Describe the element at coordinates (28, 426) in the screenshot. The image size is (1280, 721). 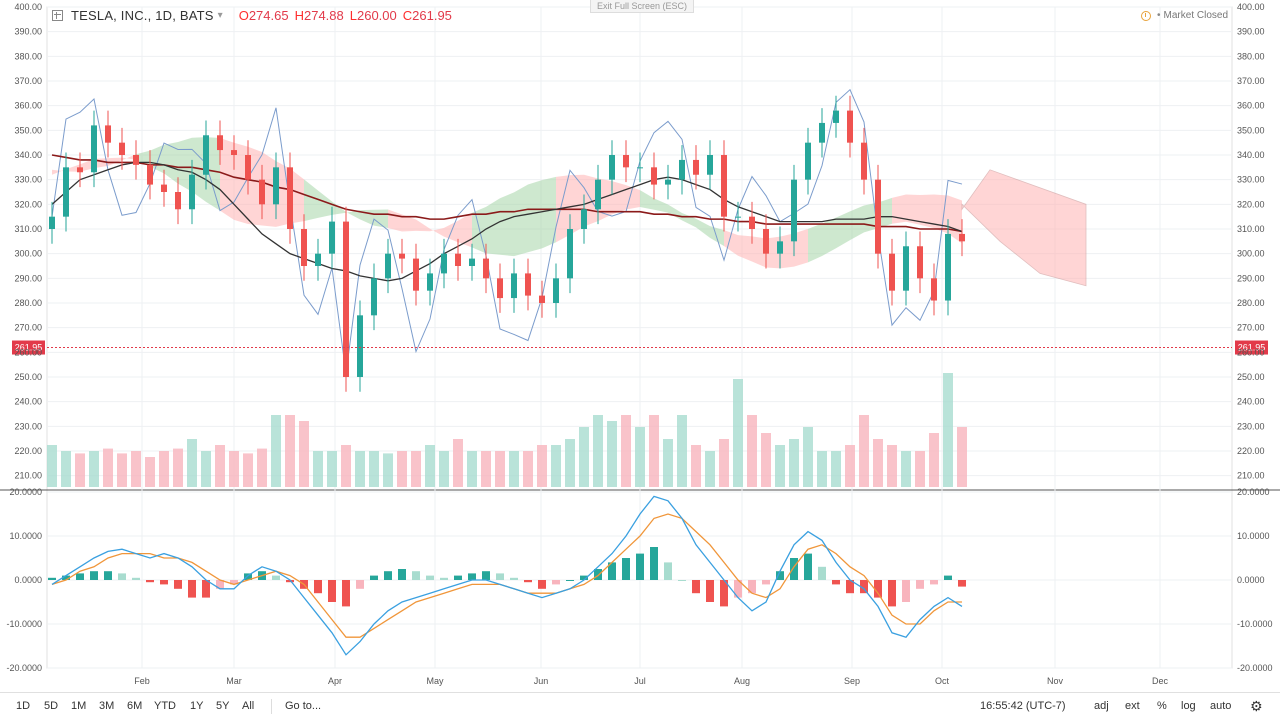
I see `y-tick-label: 230.00` at that location.